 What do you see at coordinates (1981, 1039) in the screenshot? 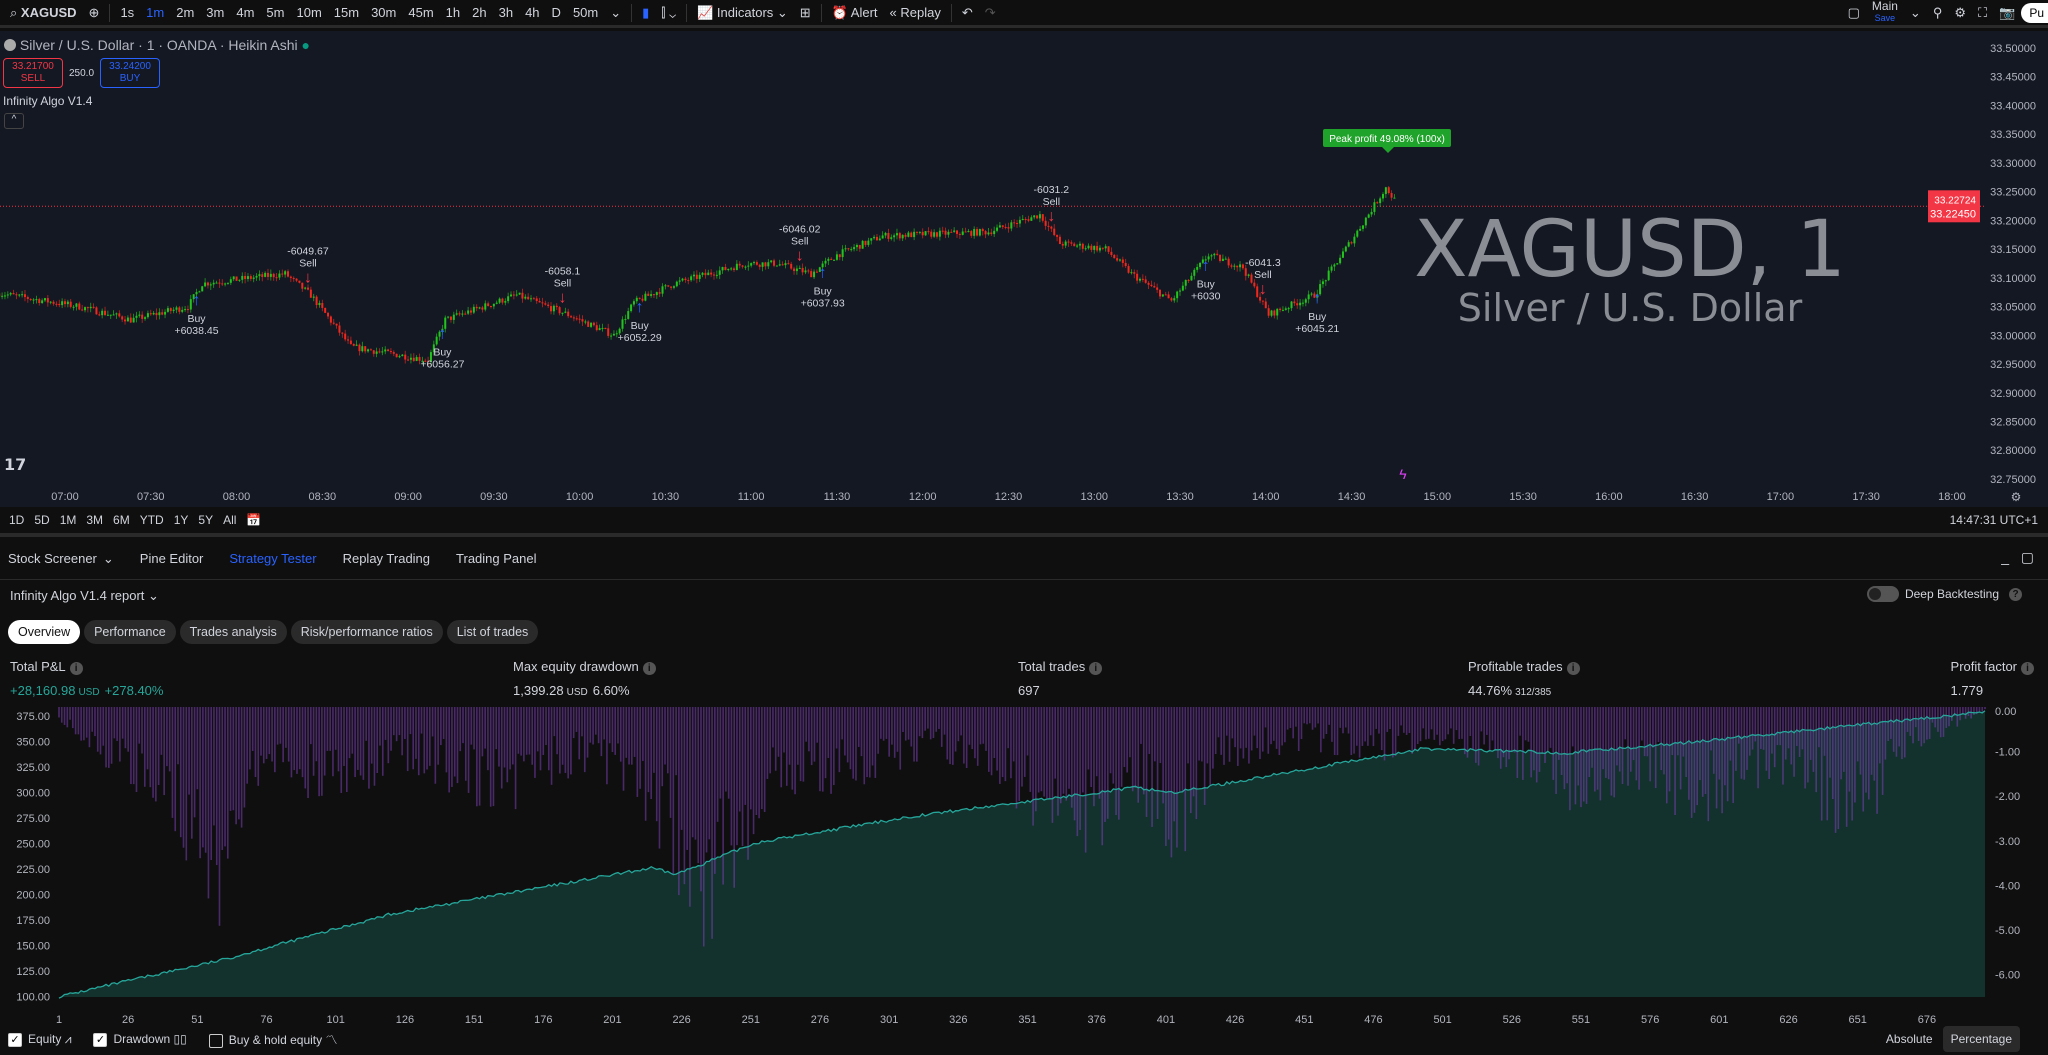
I see `percentage-button: Percentage` at bounding box center [1981, 1039].